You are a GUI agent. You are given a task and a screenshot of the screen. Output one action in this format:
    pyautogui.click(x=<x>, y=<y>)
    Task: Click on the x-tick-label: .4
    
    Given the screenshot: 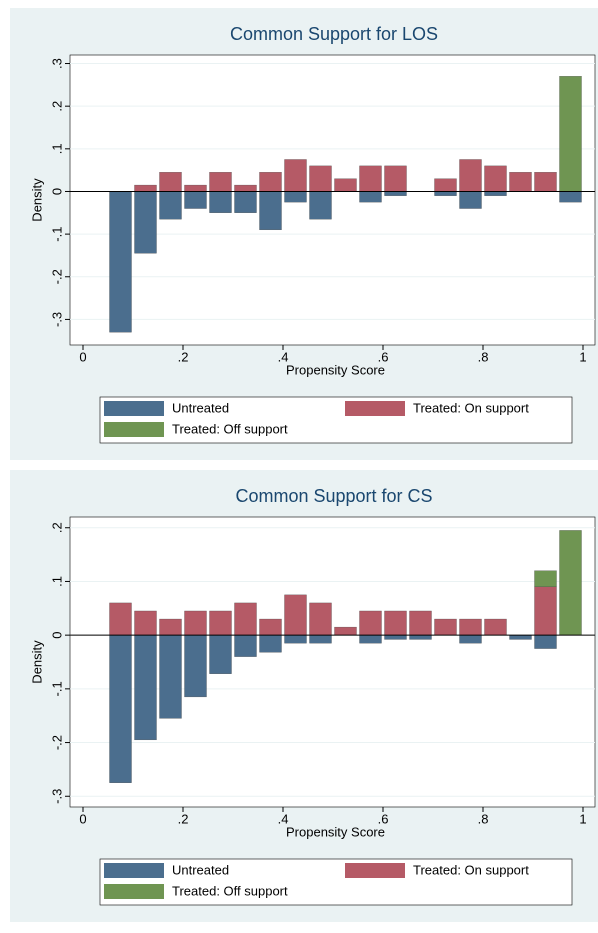 What is the action you would take?
    pyautogui.click(x=283, y=356)
    